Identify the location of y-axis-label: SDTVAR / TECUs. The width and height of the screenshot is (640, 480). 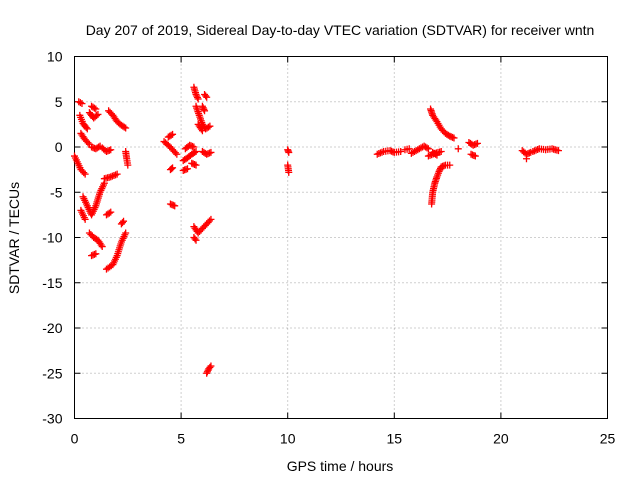
(14, 238).